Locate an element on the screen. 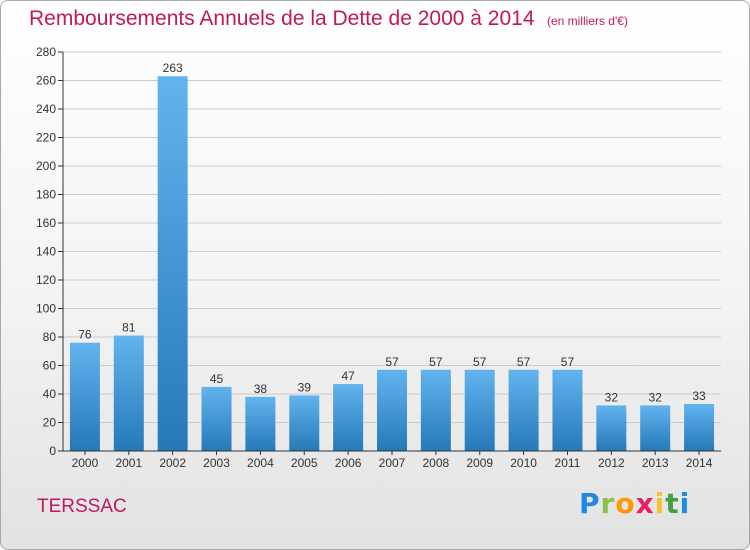  x-tick-label: 2003 is located at coordinates (216, 463).